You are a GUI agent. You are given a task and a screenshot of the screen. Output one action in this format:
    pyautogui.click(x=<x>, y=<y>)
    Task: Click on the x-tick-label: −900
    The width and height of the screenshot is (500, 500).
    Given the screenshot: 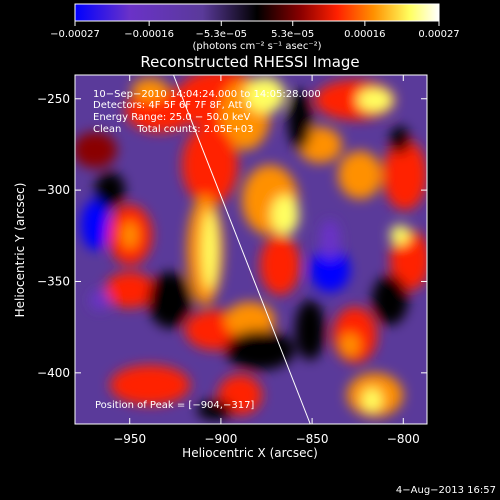 What is the action you would take?
    pyautogui.click(x=220, y=439)
    